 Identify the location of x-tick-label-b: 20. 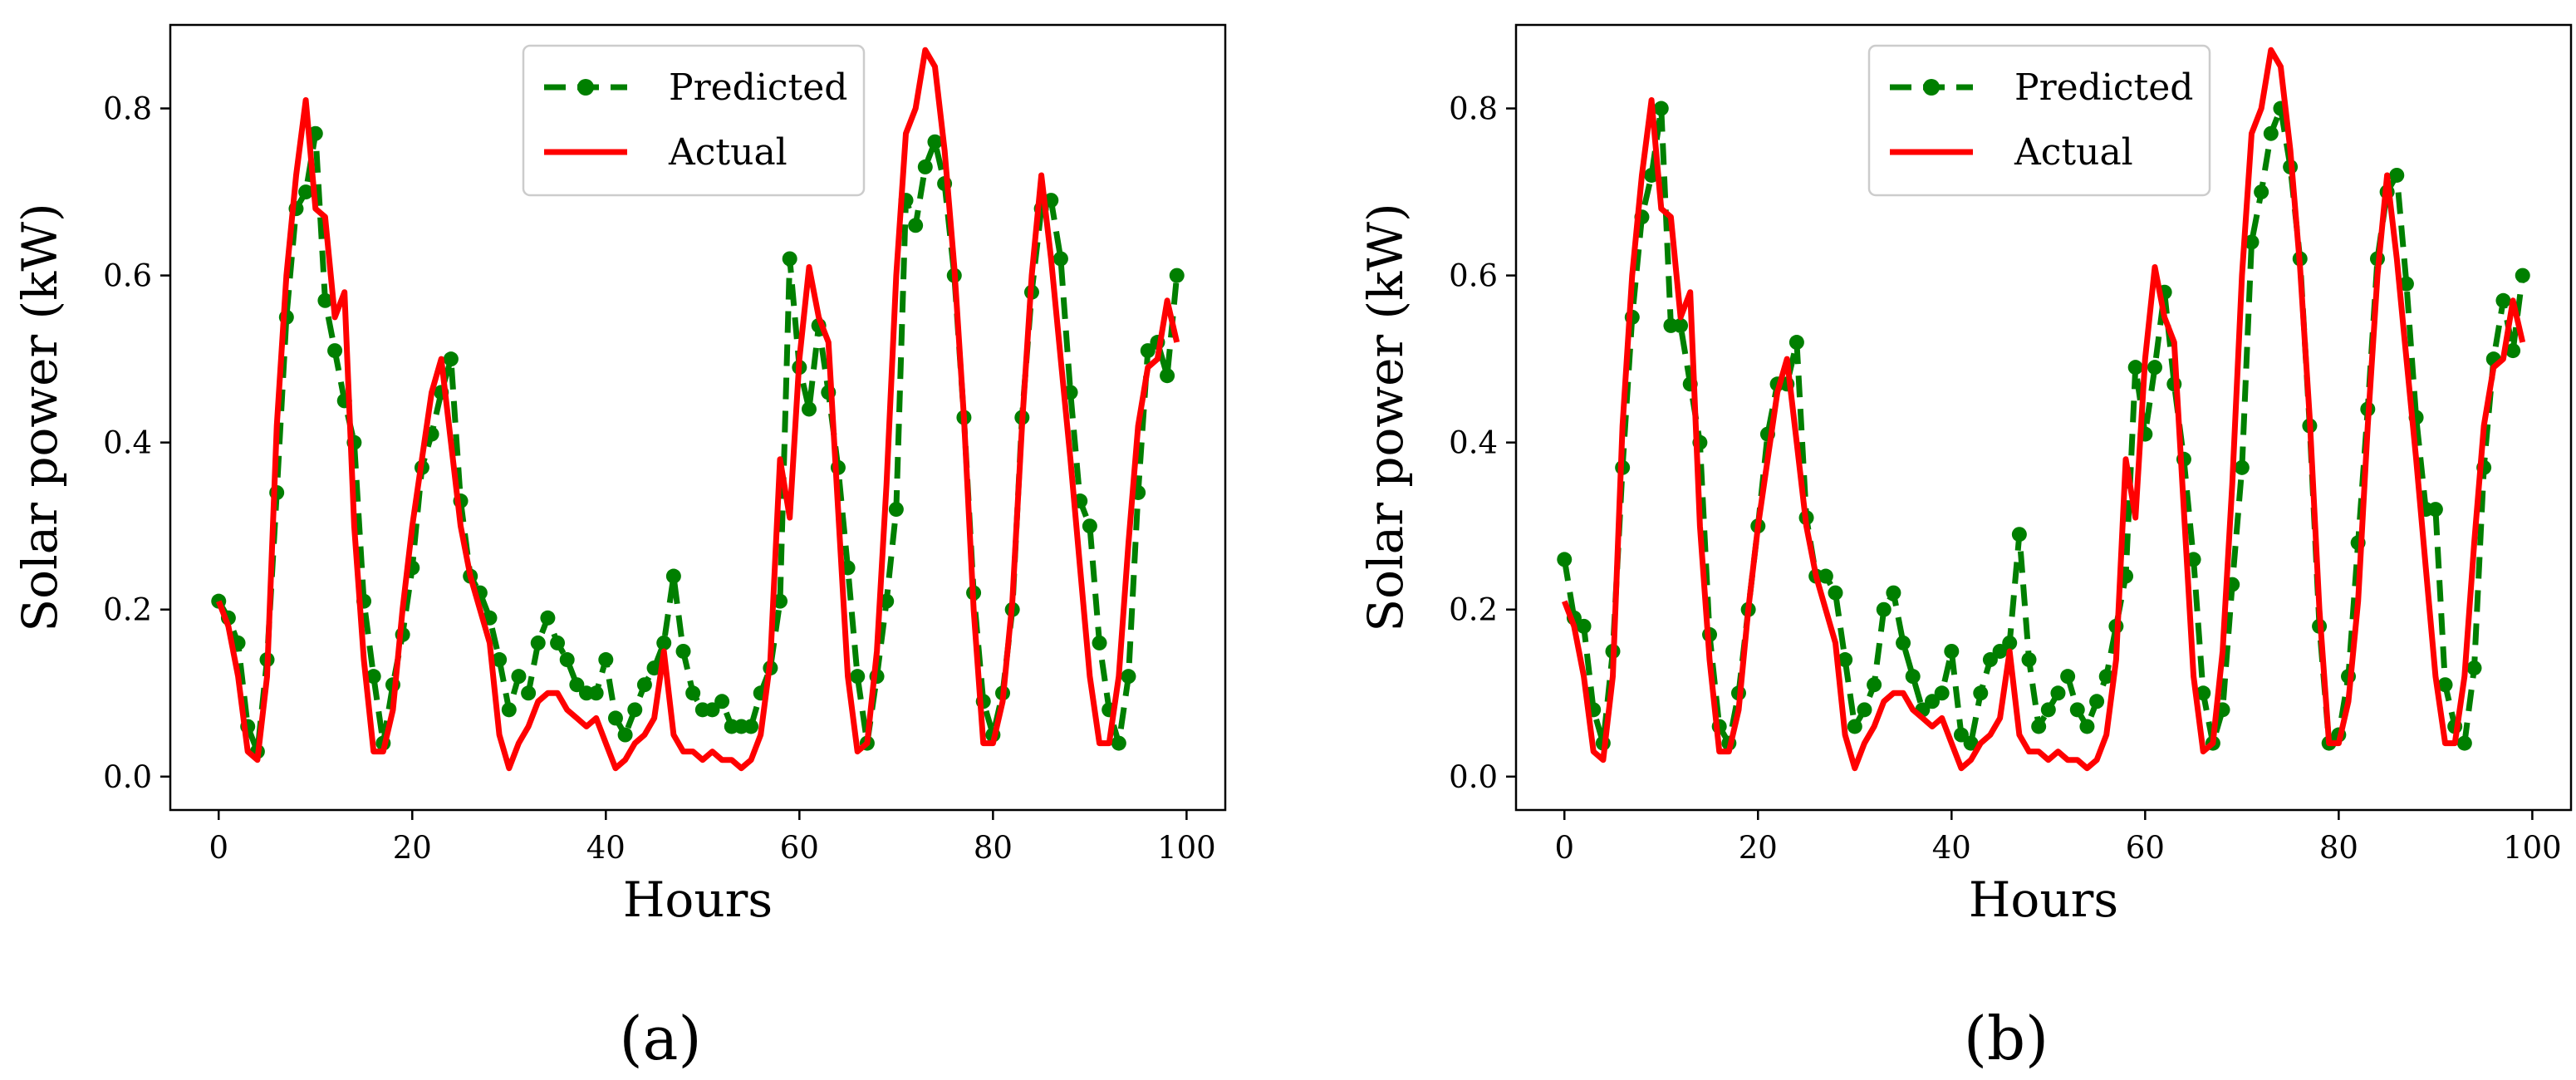
(1758, 848).